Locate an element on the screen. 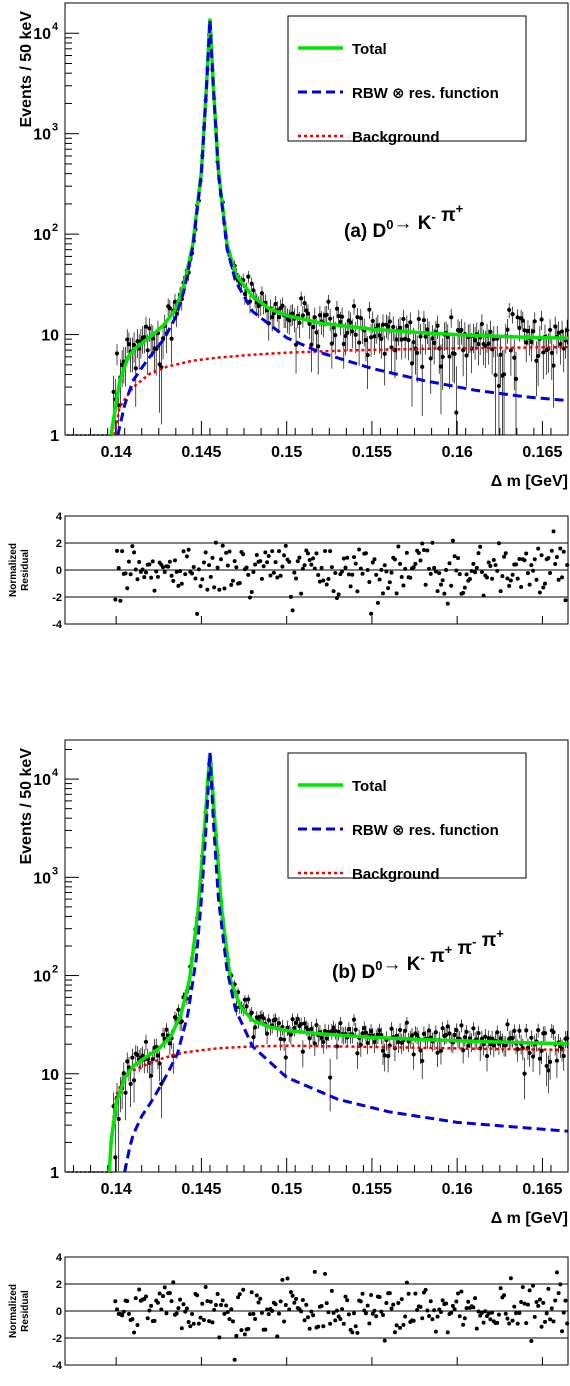 This screenshot has height=1386, width=570. label-superscript: + is located at coordinates (460, 208).